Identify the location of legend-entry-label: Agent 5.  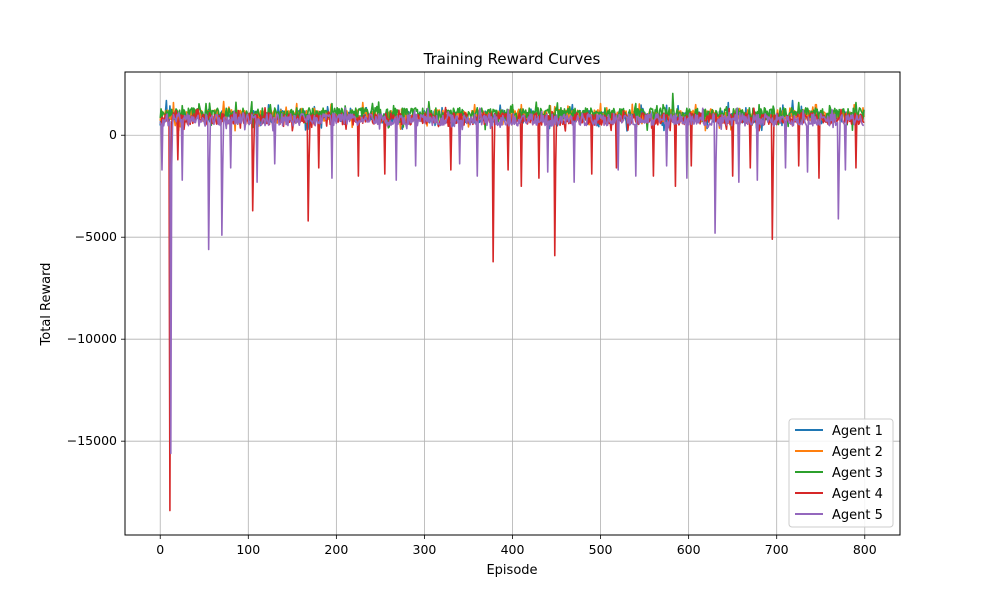
(857, 515).